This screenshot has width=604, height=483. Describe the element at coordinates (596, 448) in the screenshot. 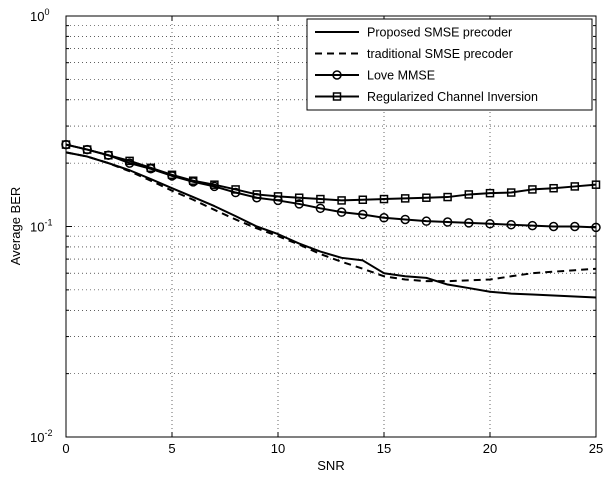

I see `x-tick-label: 25` at that location.